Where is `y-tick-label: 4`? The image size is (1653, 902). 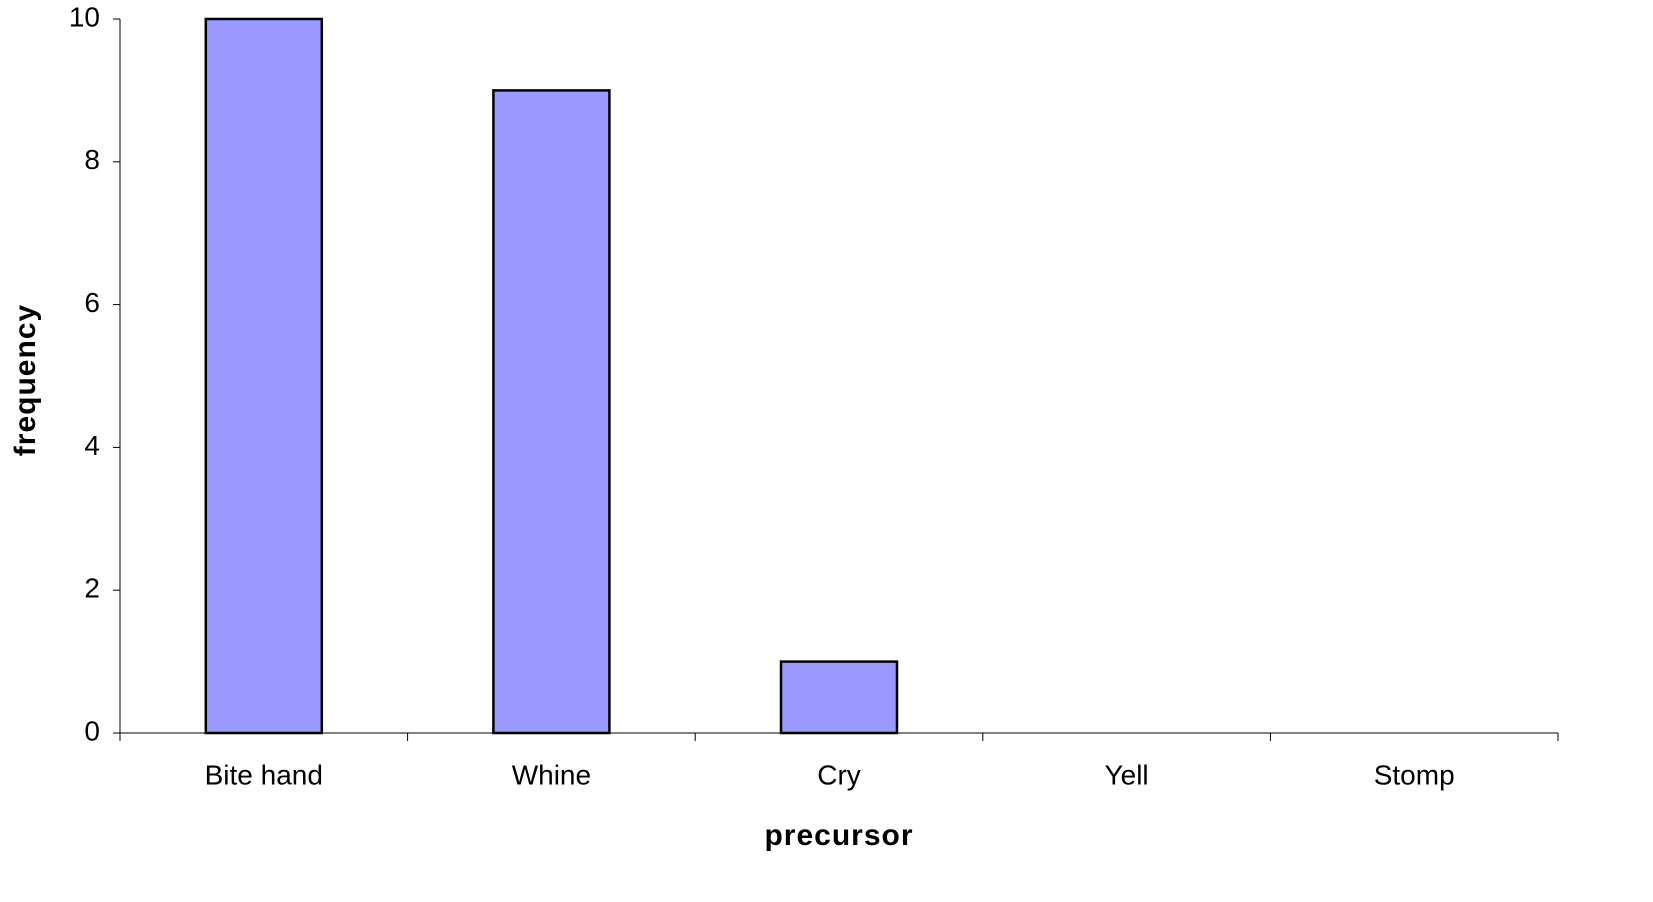 y-tick-label: 4 is located at coordinates (92, 445).